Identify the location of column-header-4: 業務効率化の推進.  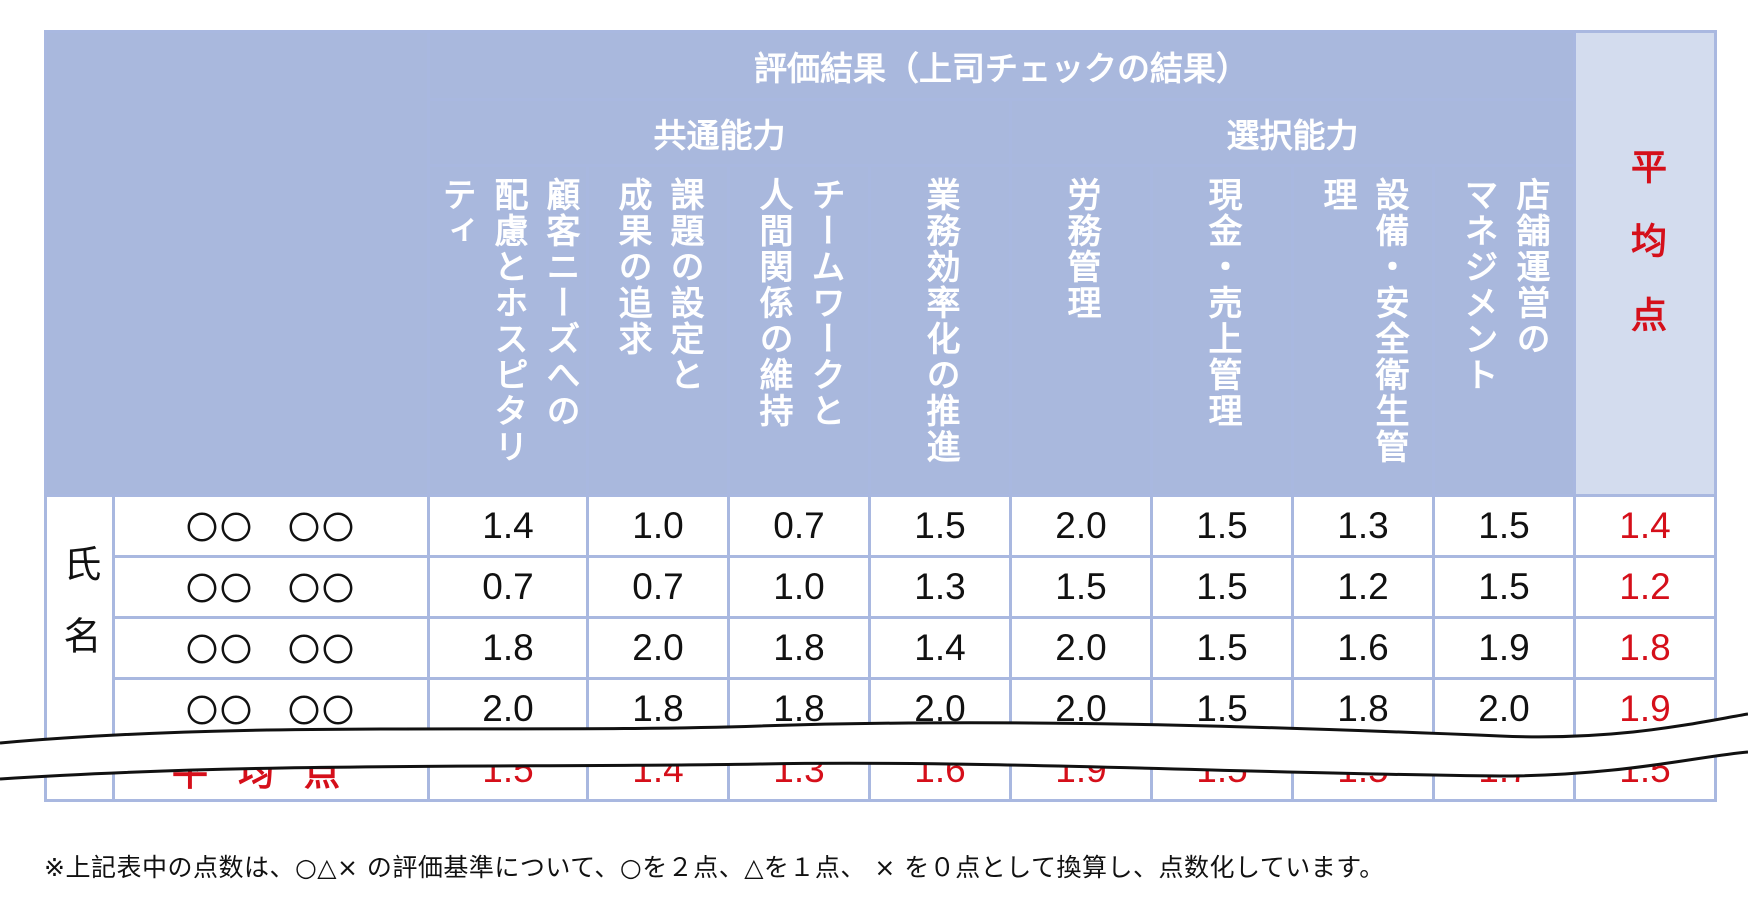
(940, 330).